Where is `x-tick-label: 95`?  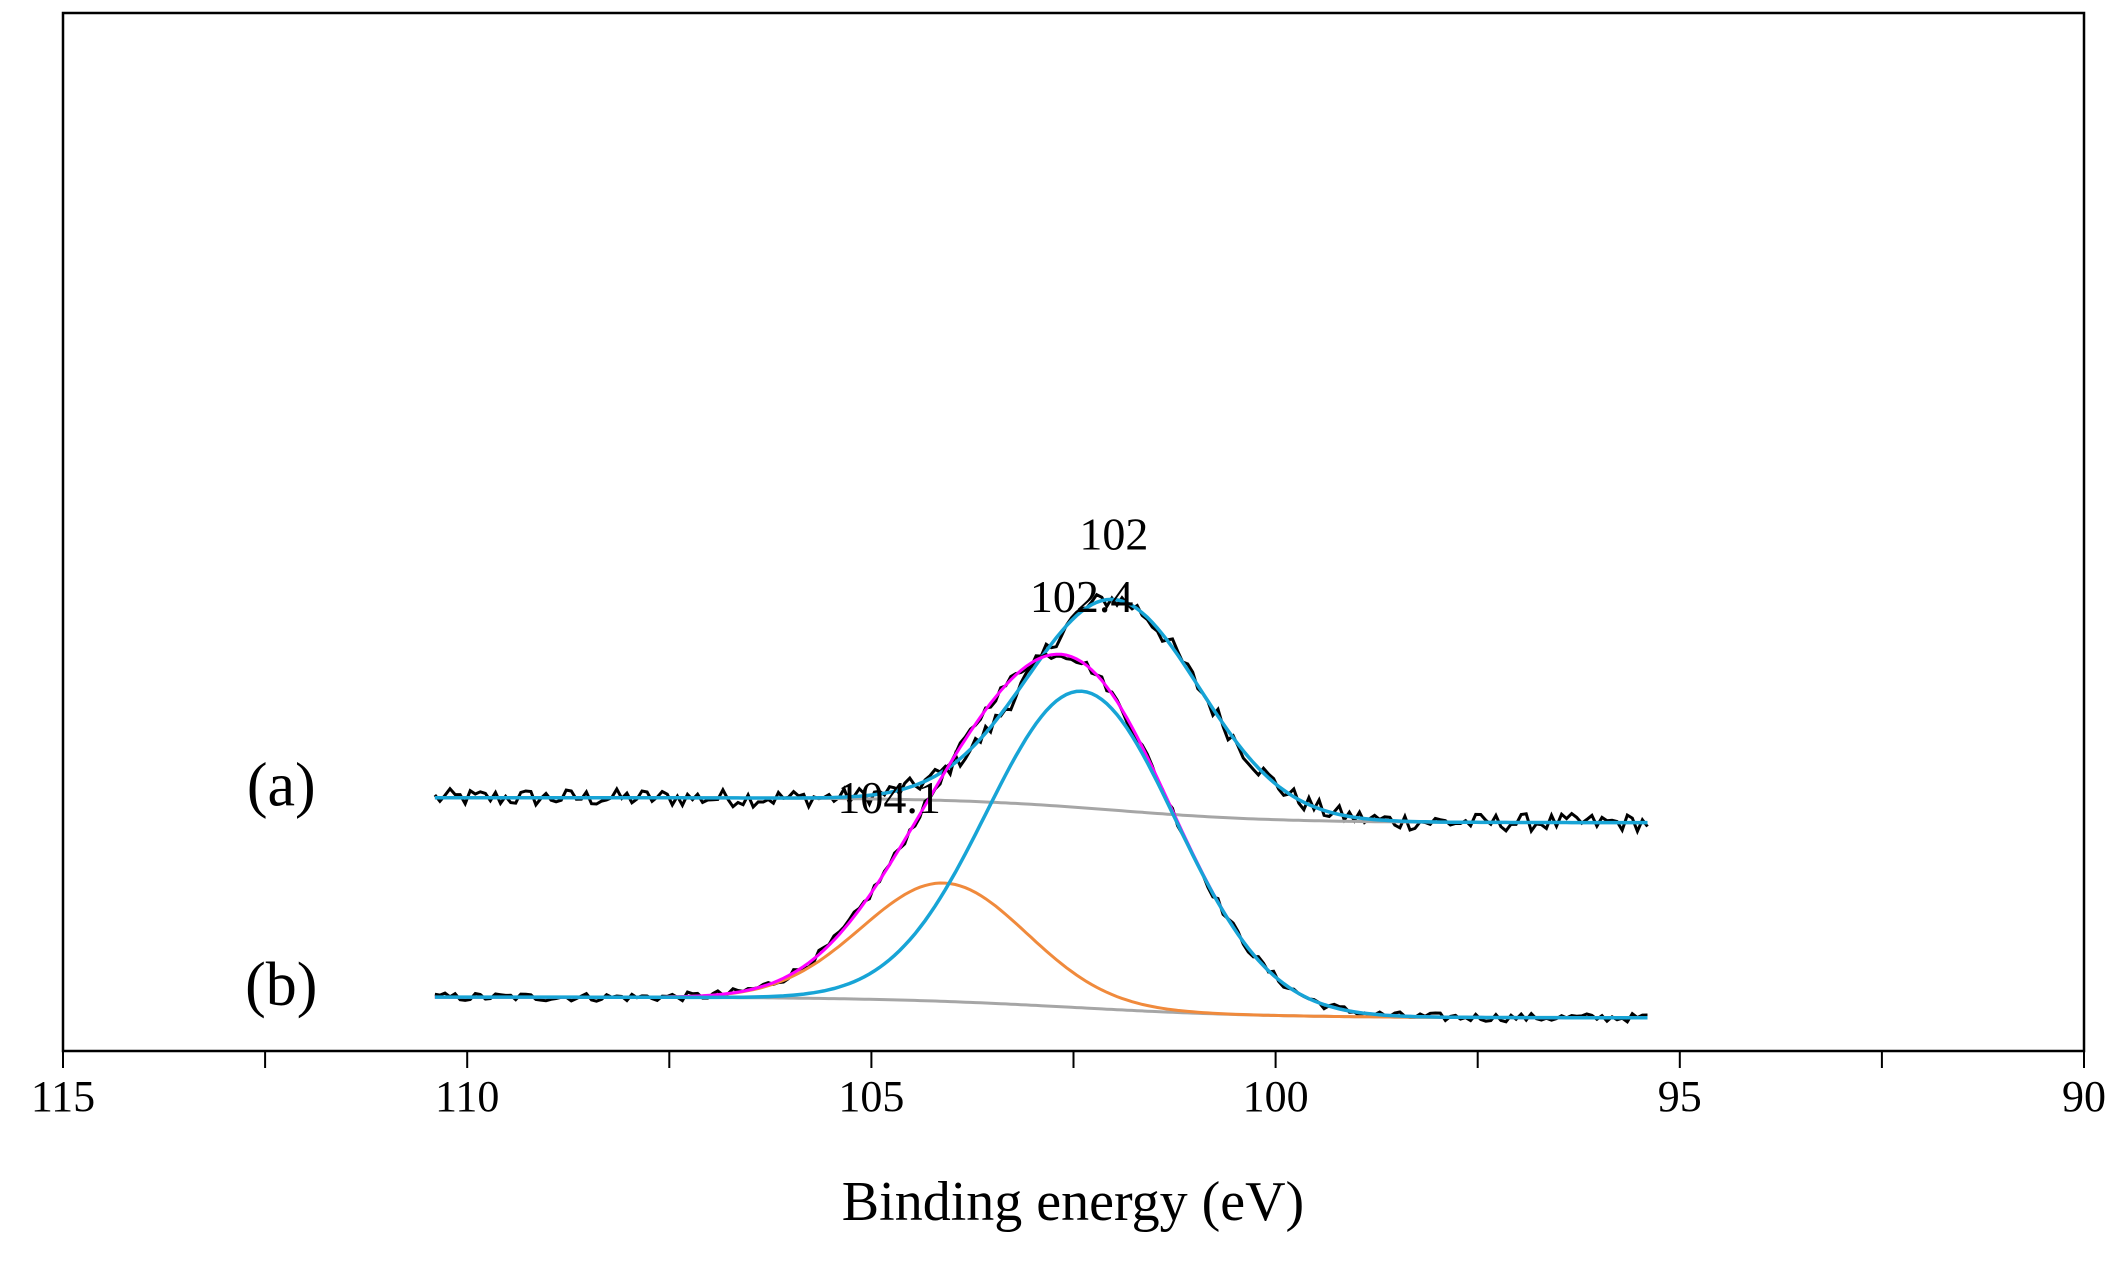 x-tick-label: 95 is located at coordinates (1680, 1096).